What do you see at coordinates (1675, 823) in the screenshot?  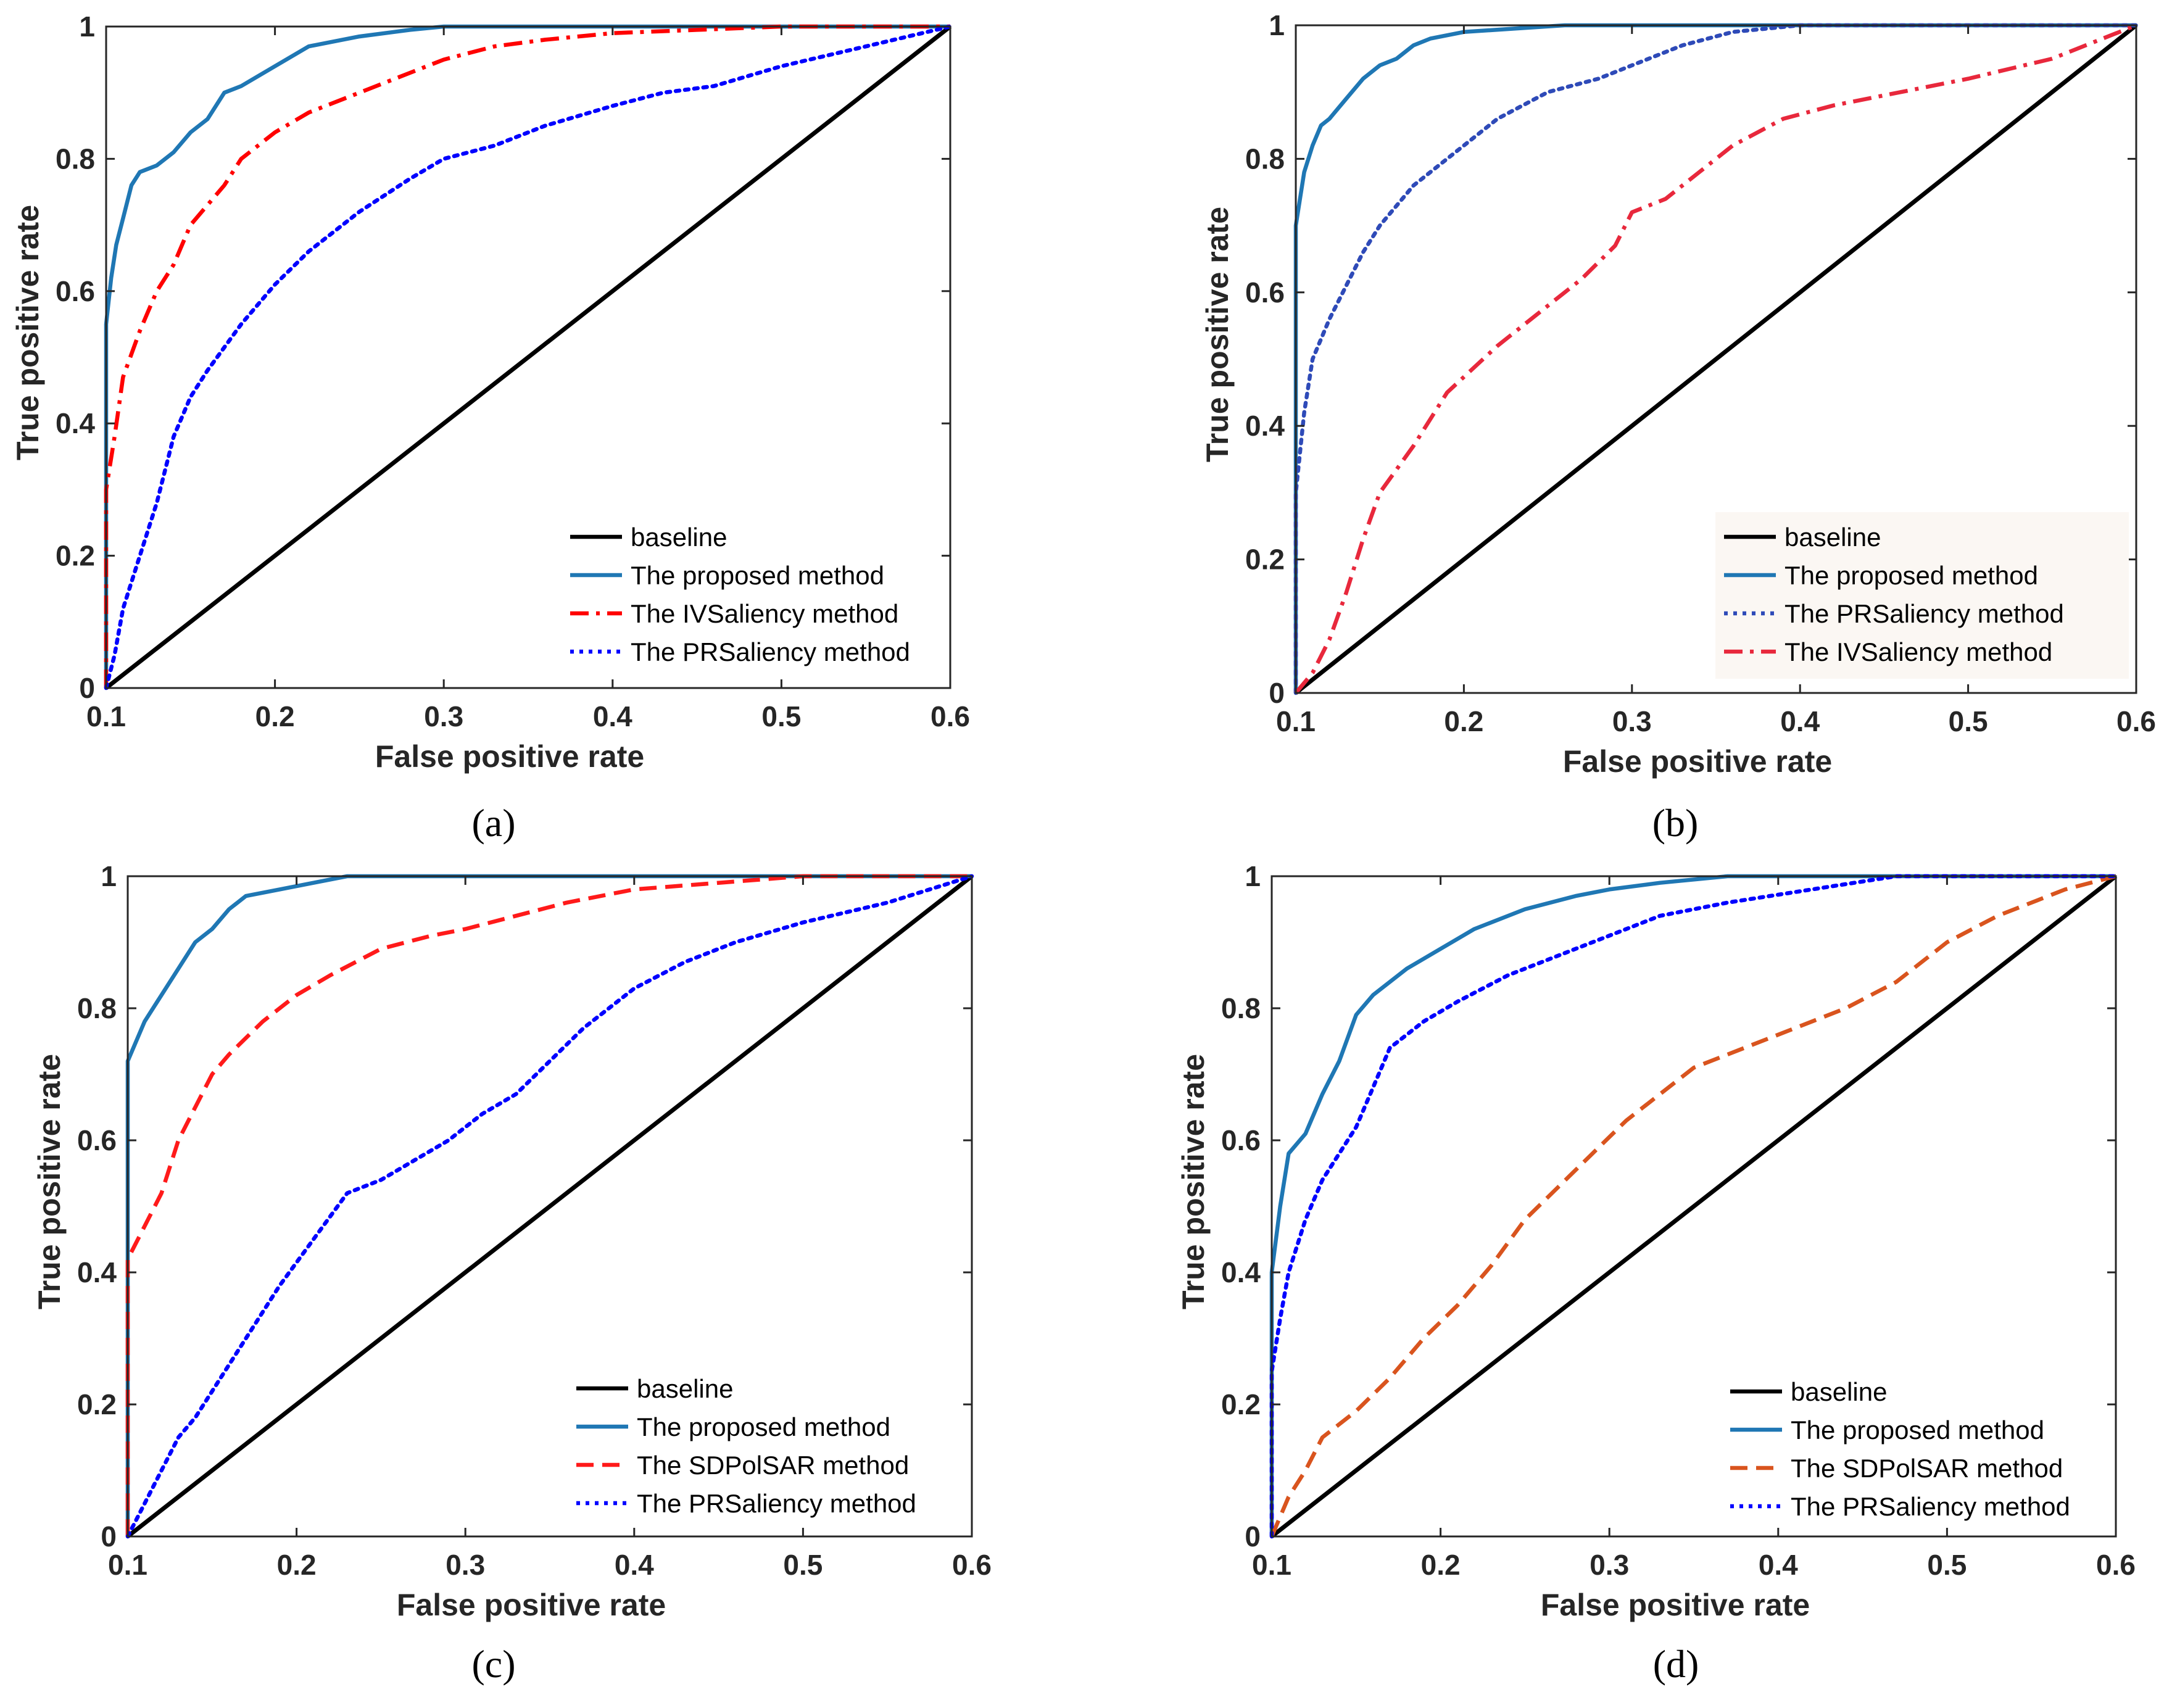 I see `panel-caption: (b)` at bounding box center [1675, 823].